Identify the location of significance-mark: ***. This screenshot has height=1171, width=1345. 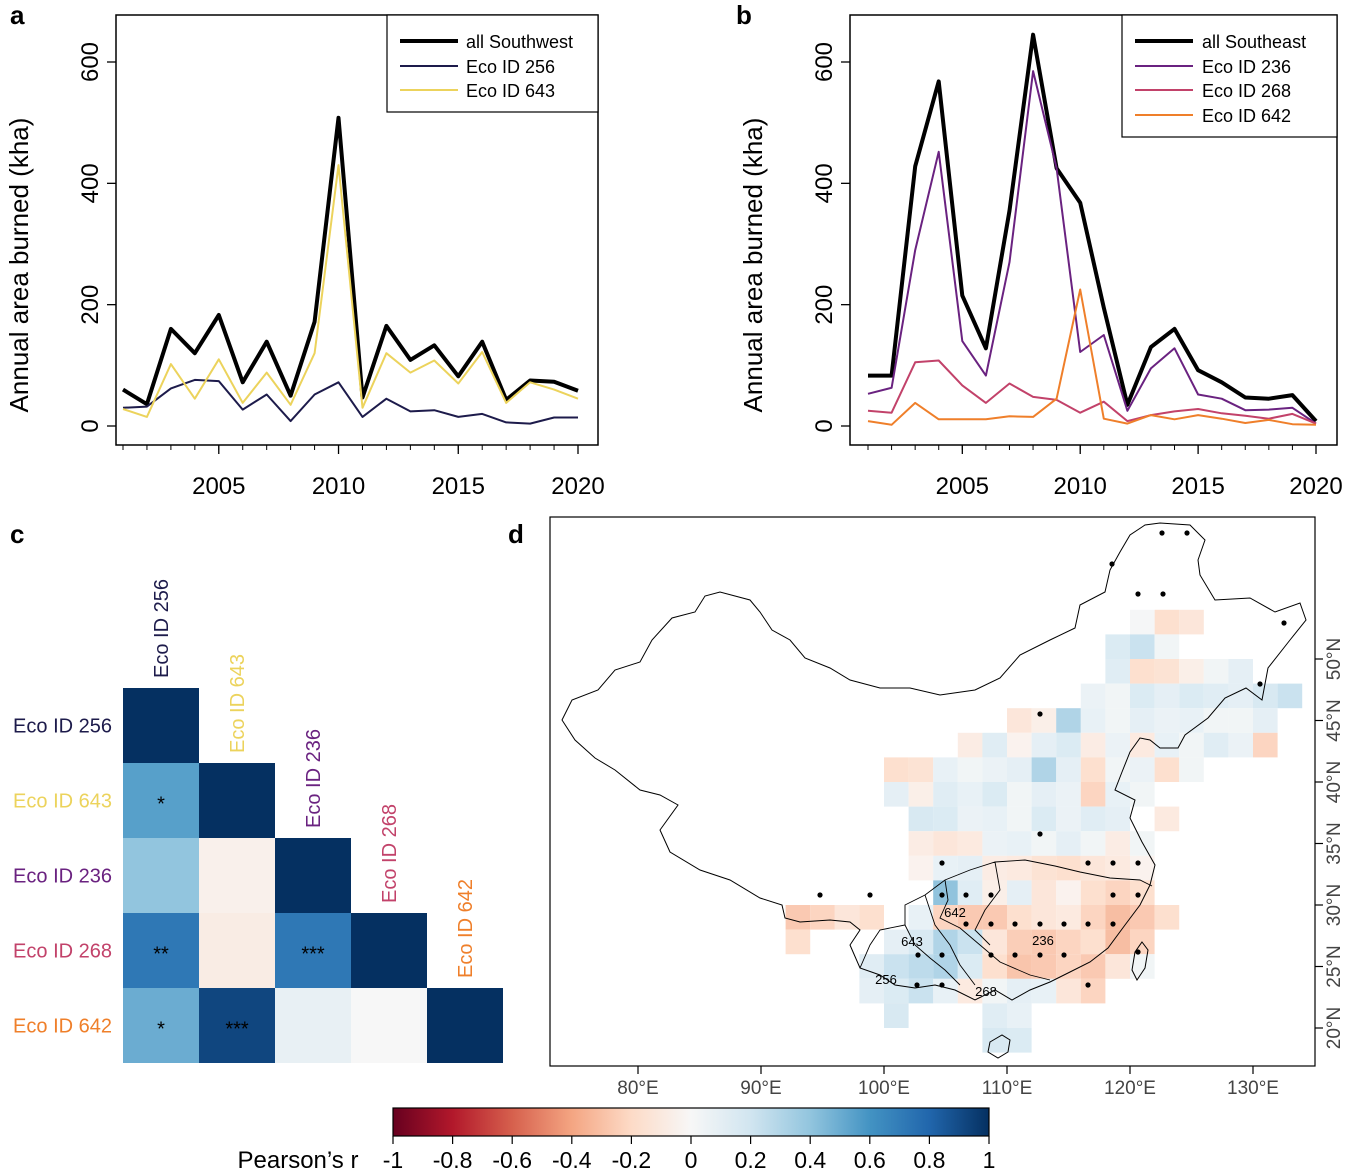
(313, 955).